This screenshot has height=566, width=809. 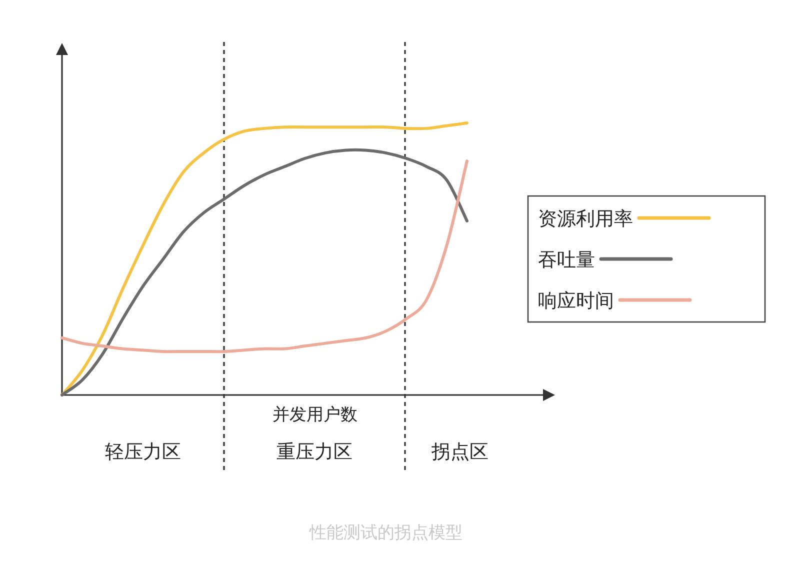 What do you see at coordinates (585, 219) in the screenshot?
I see `legend-label: 资源利用率` at bounding box center [585, 219].